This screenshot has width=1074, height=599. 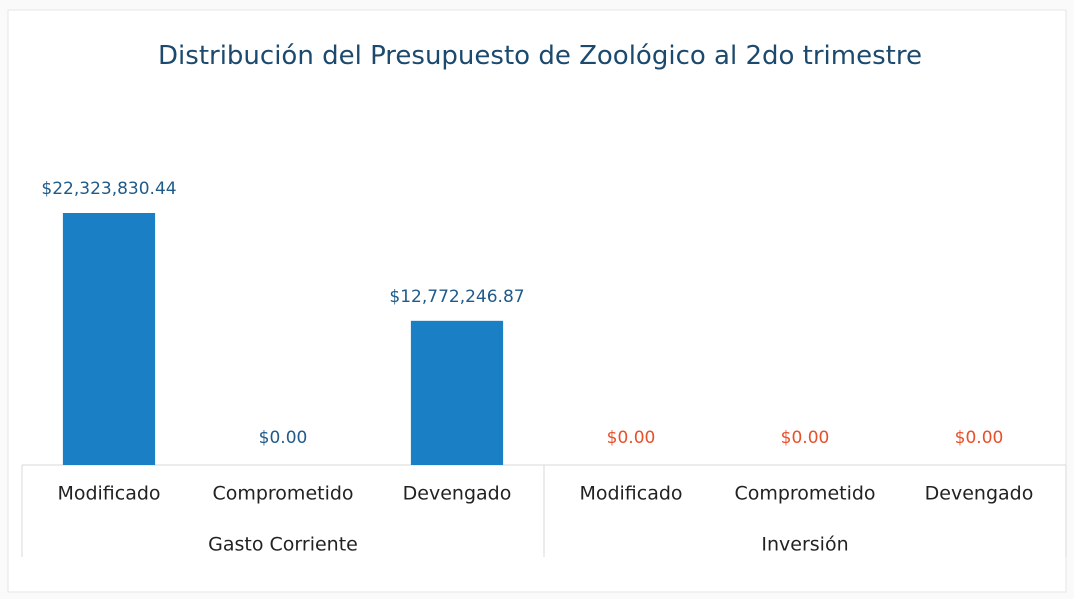 What do you see at coordinates (283, 545) in the screenshot?
I see `group-label: Gasto Corriente` at bounding box center [283, 545].